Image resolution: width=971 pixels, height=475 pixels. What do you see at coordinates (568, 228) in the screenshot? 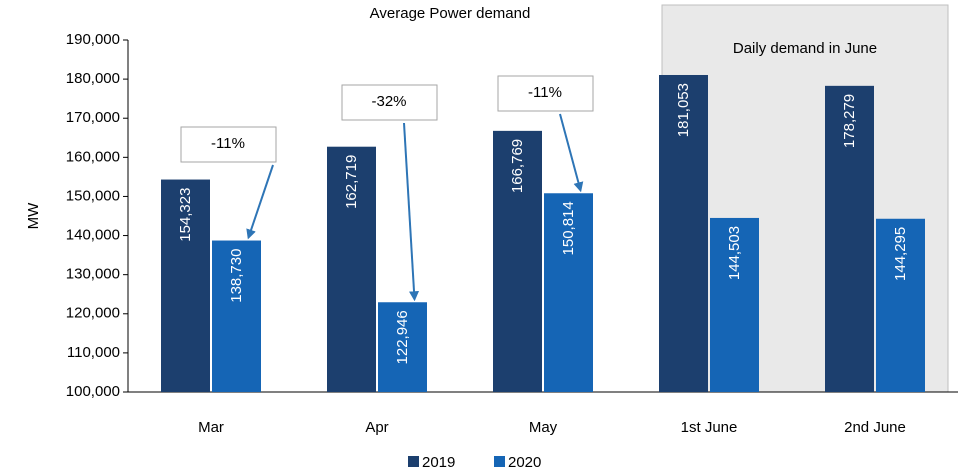
I see `value-label: 150,814` at bounding box center [568, 228].